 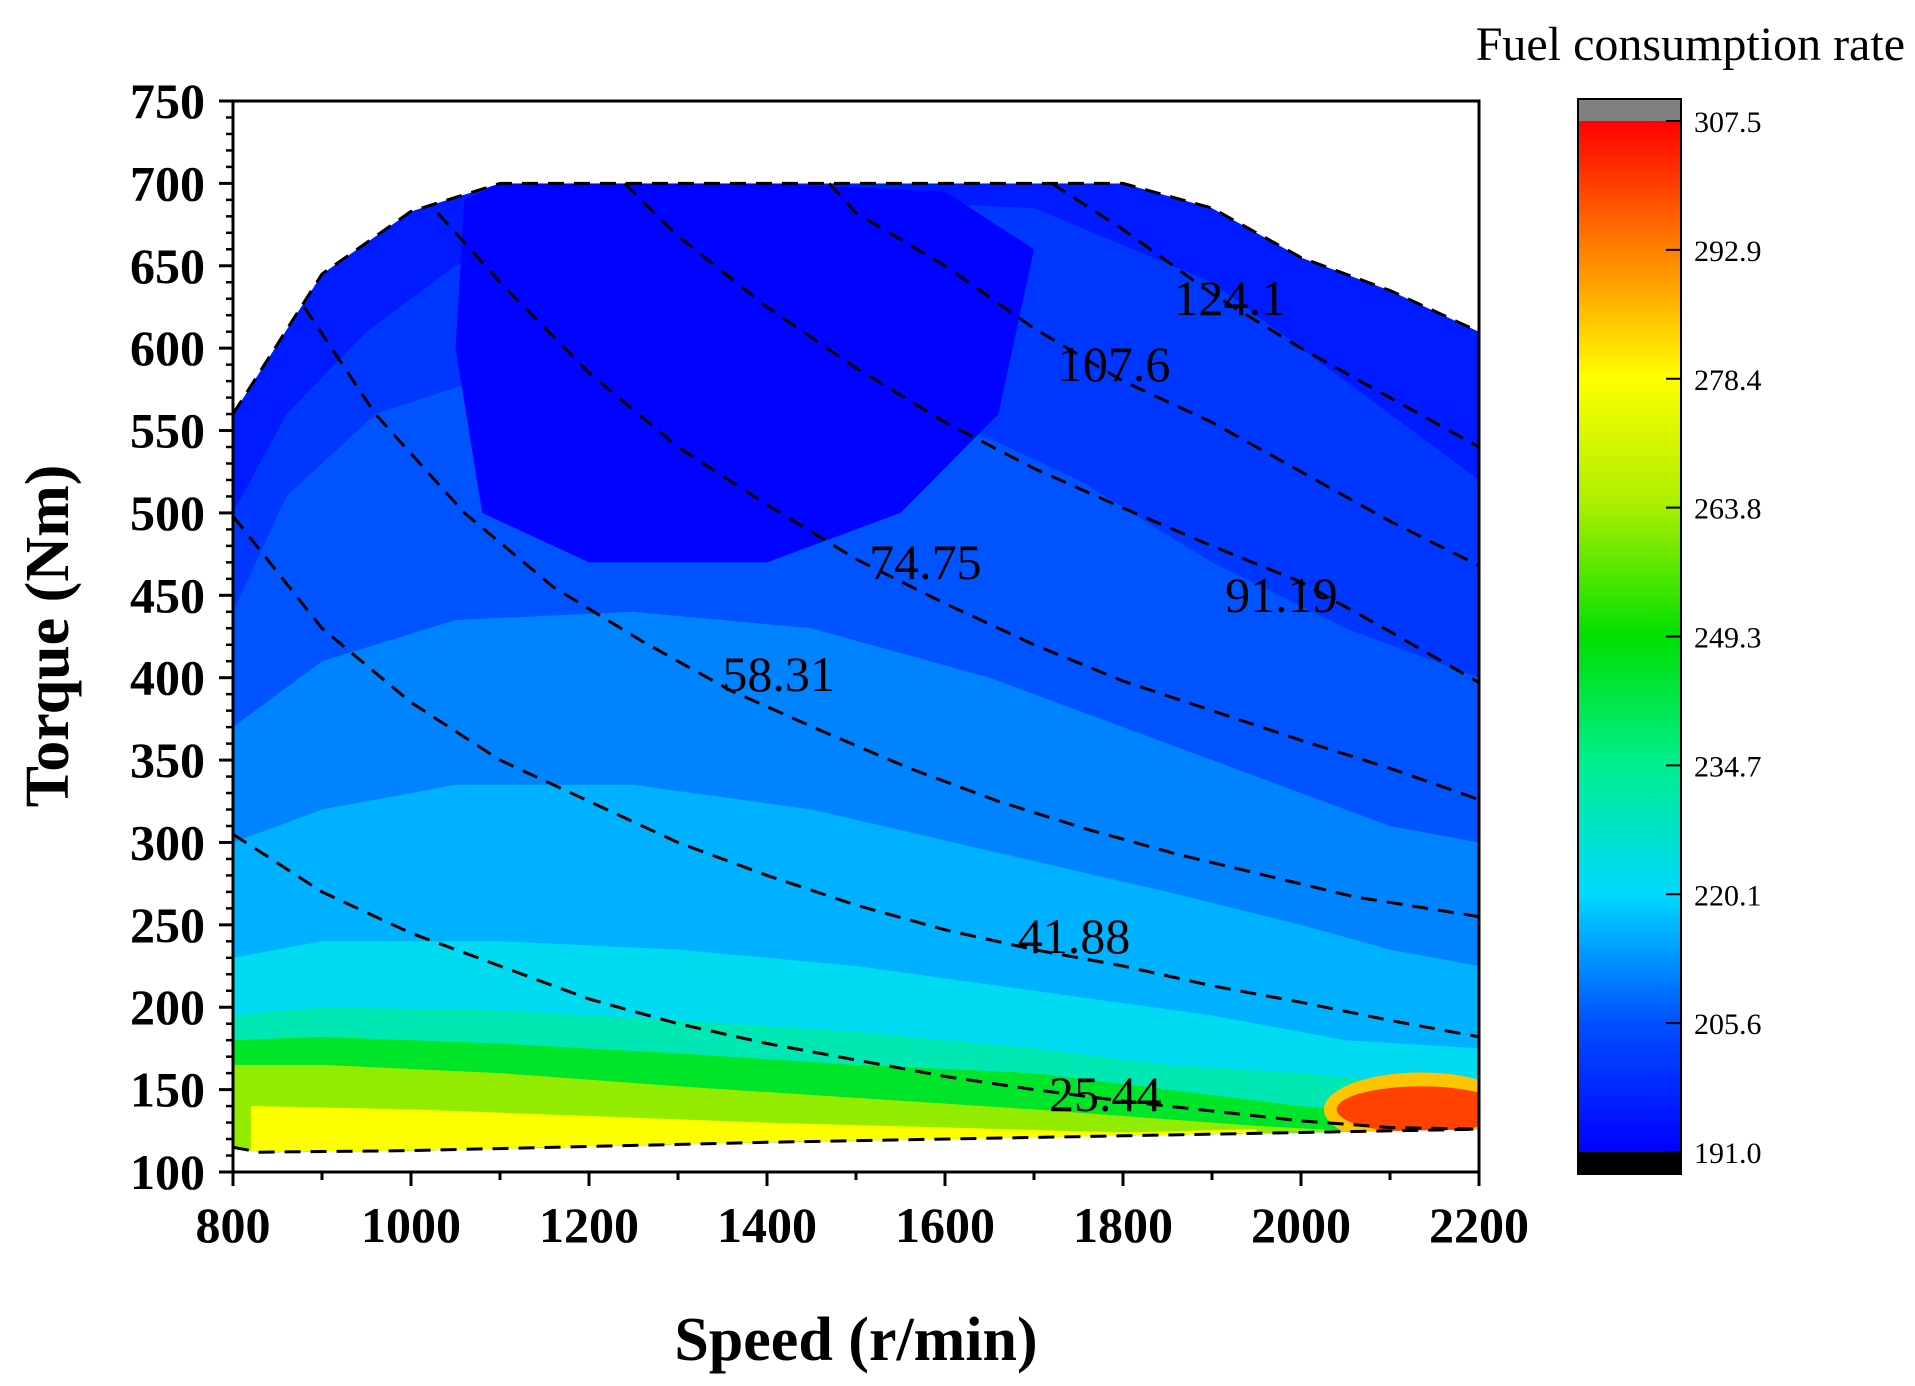 What do you see at coordinates (411, 1225) in the screenshot?
I see `x-tick-label: 1000` at bounding box center [411, 1225].